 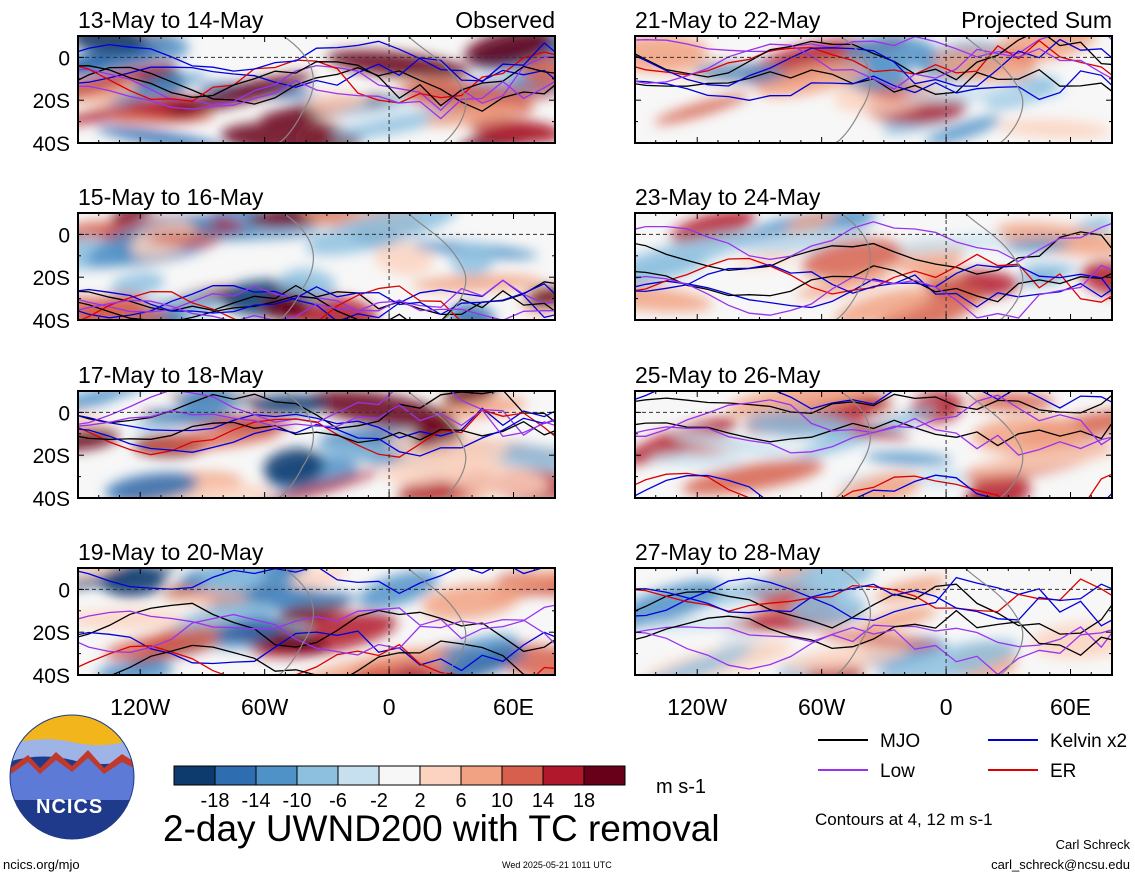 What do you see at coordinates (1036, 20) in the screenshot?
I see `column-label: Projected Sum` at bounding box center [1036, 20].